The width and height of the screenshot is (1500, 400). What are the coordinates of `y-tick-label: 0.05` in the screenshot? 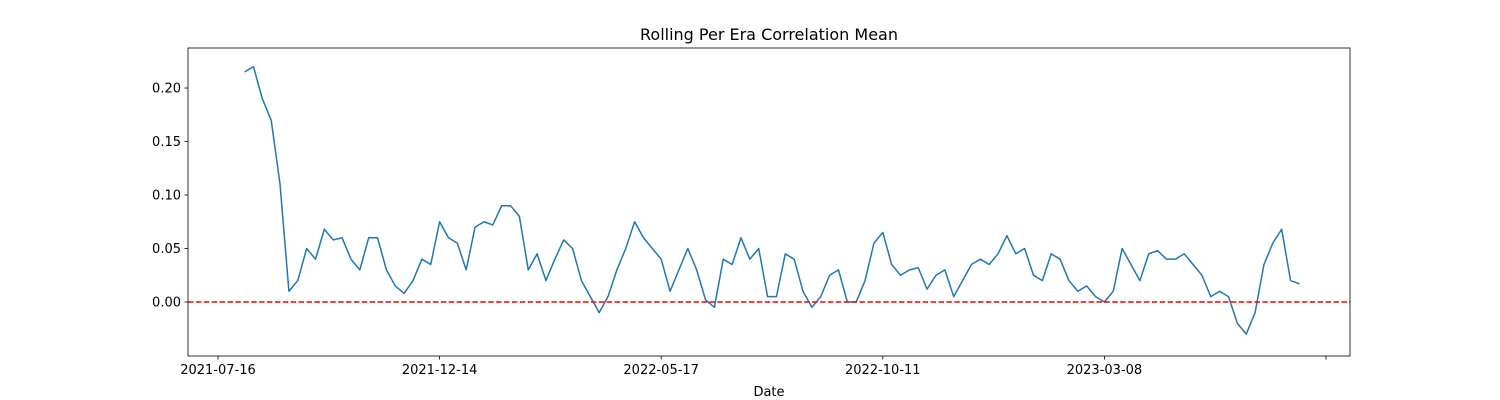 It's located at (166, 249).